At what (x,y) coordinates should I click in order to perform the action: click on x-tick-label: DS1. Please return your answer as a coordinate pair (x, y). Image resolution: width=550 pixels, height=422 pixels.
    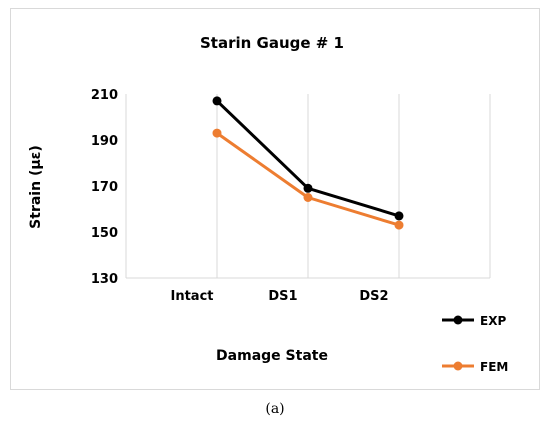
    Looking at the image, I should click on (282, 296).